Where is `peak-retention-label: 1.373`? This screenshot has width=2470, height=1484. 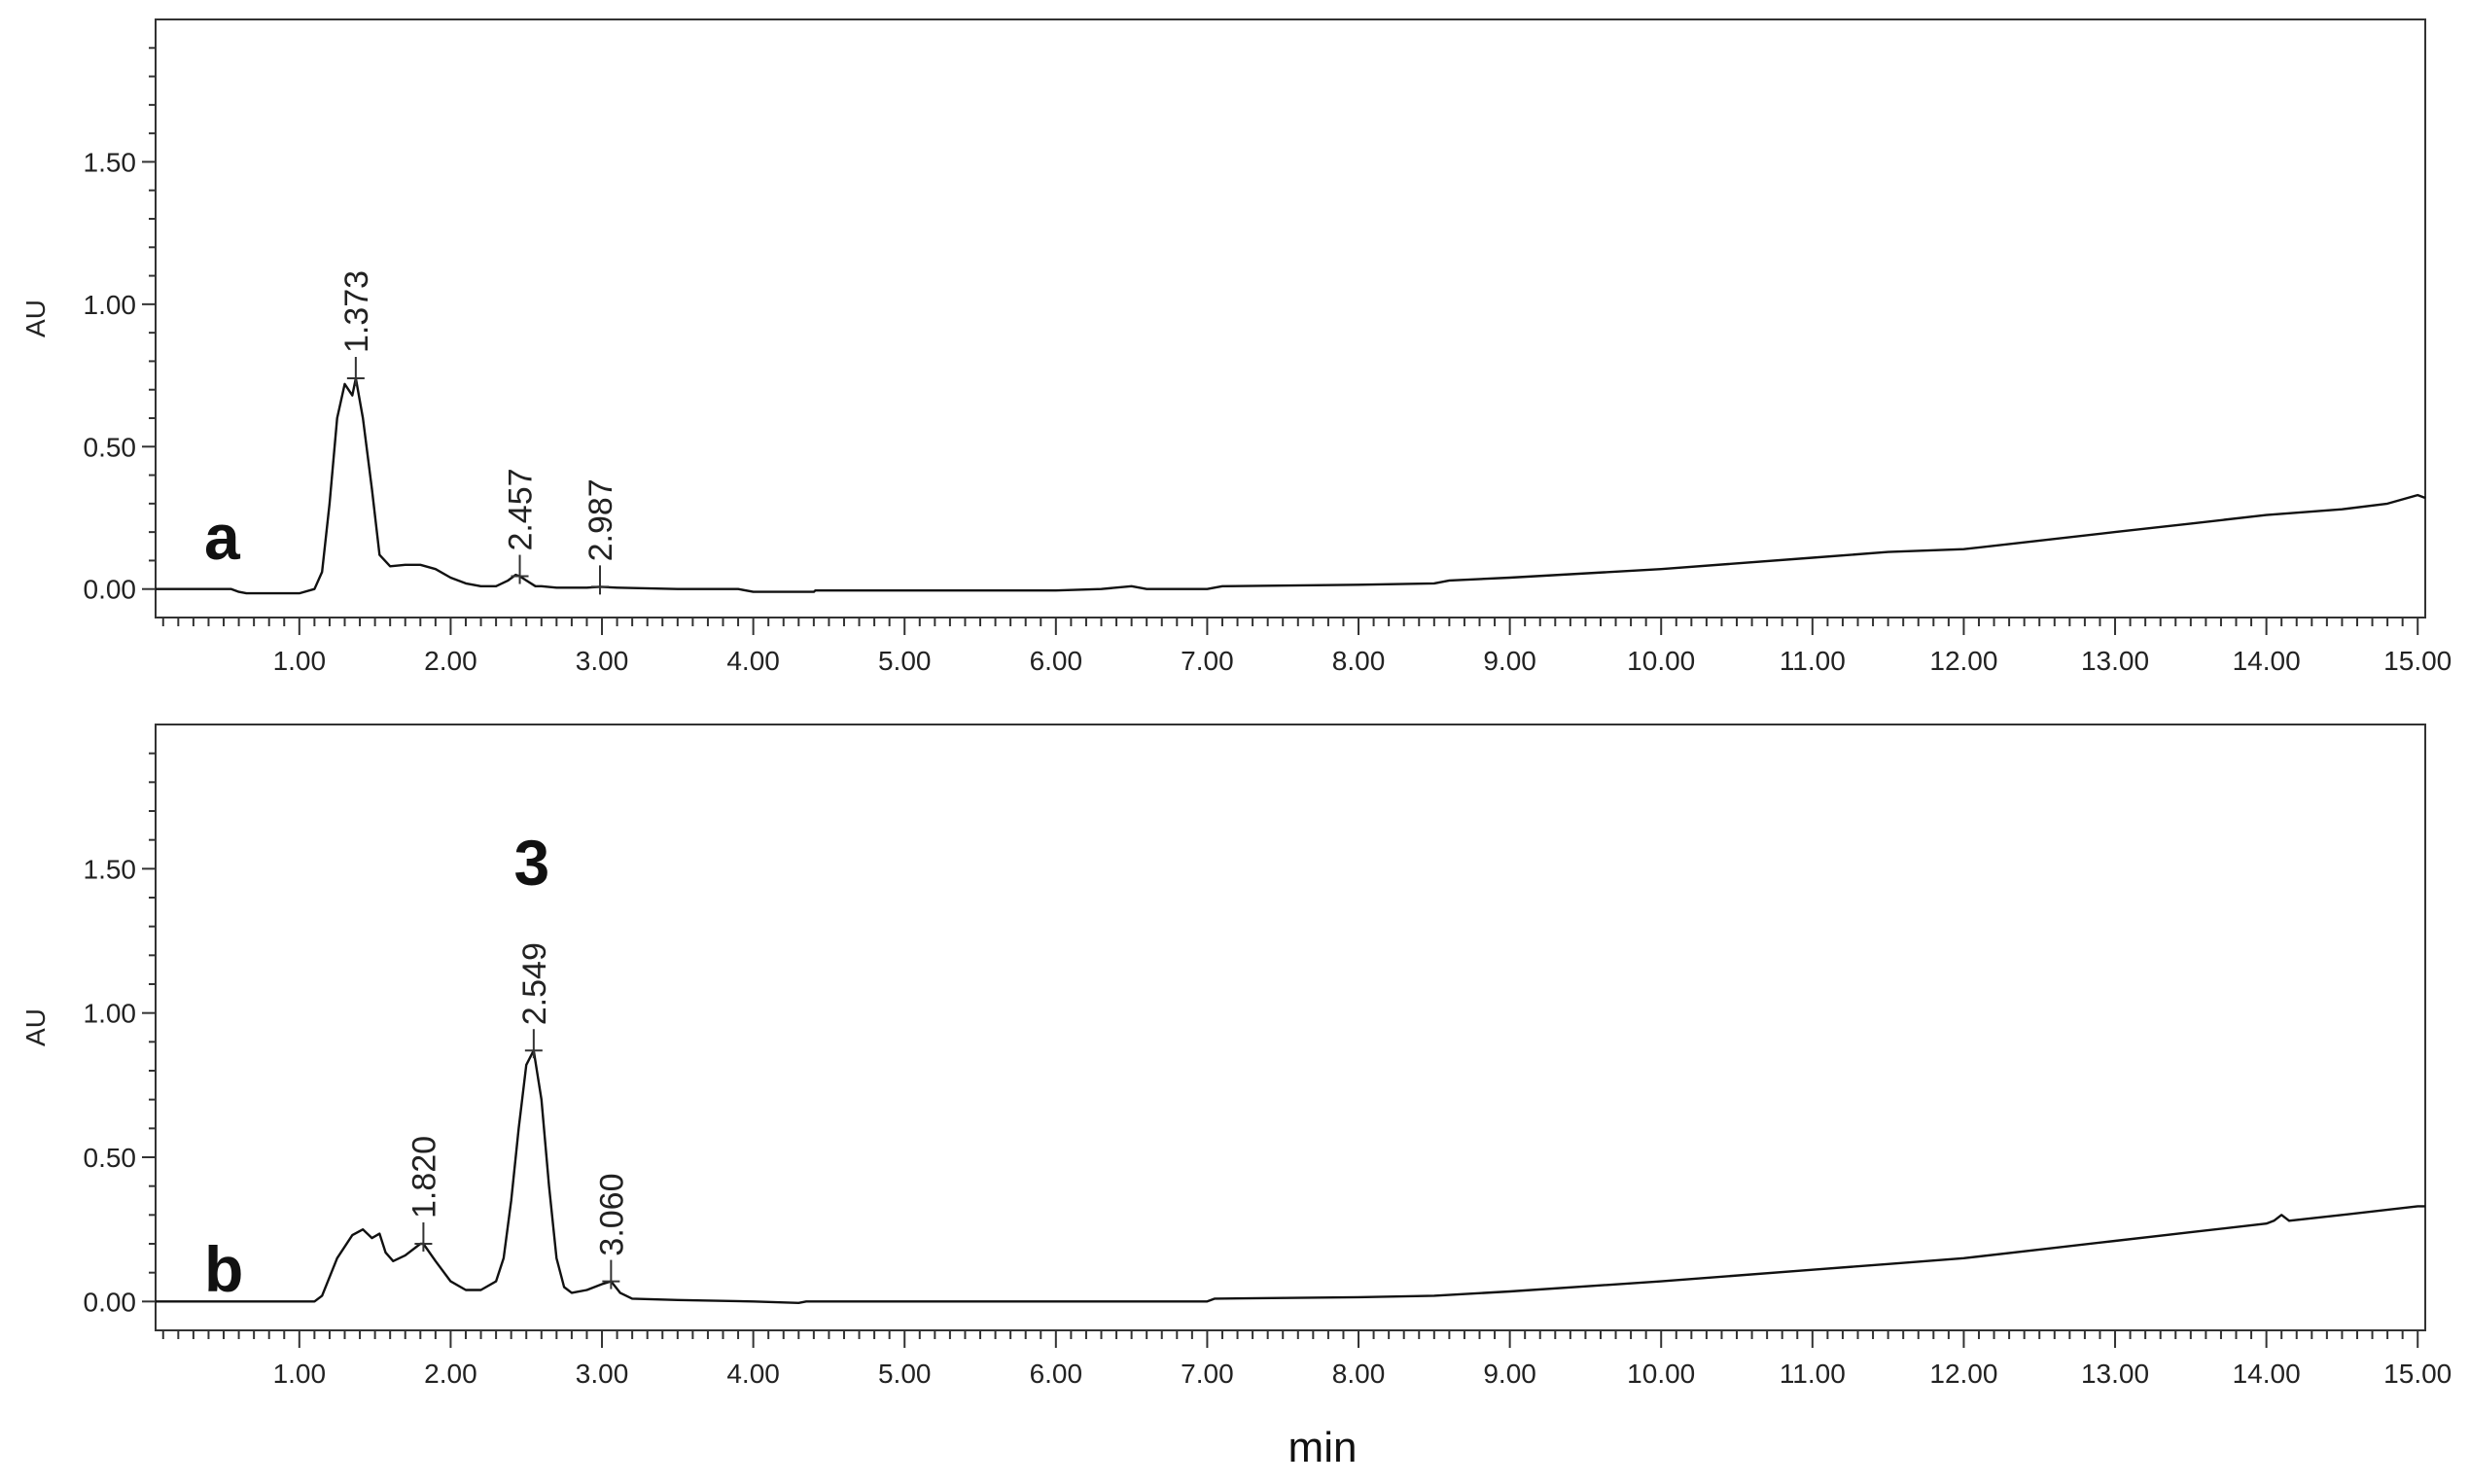 peak-retention-label: 1.373 is located at coordinates (356, 312).